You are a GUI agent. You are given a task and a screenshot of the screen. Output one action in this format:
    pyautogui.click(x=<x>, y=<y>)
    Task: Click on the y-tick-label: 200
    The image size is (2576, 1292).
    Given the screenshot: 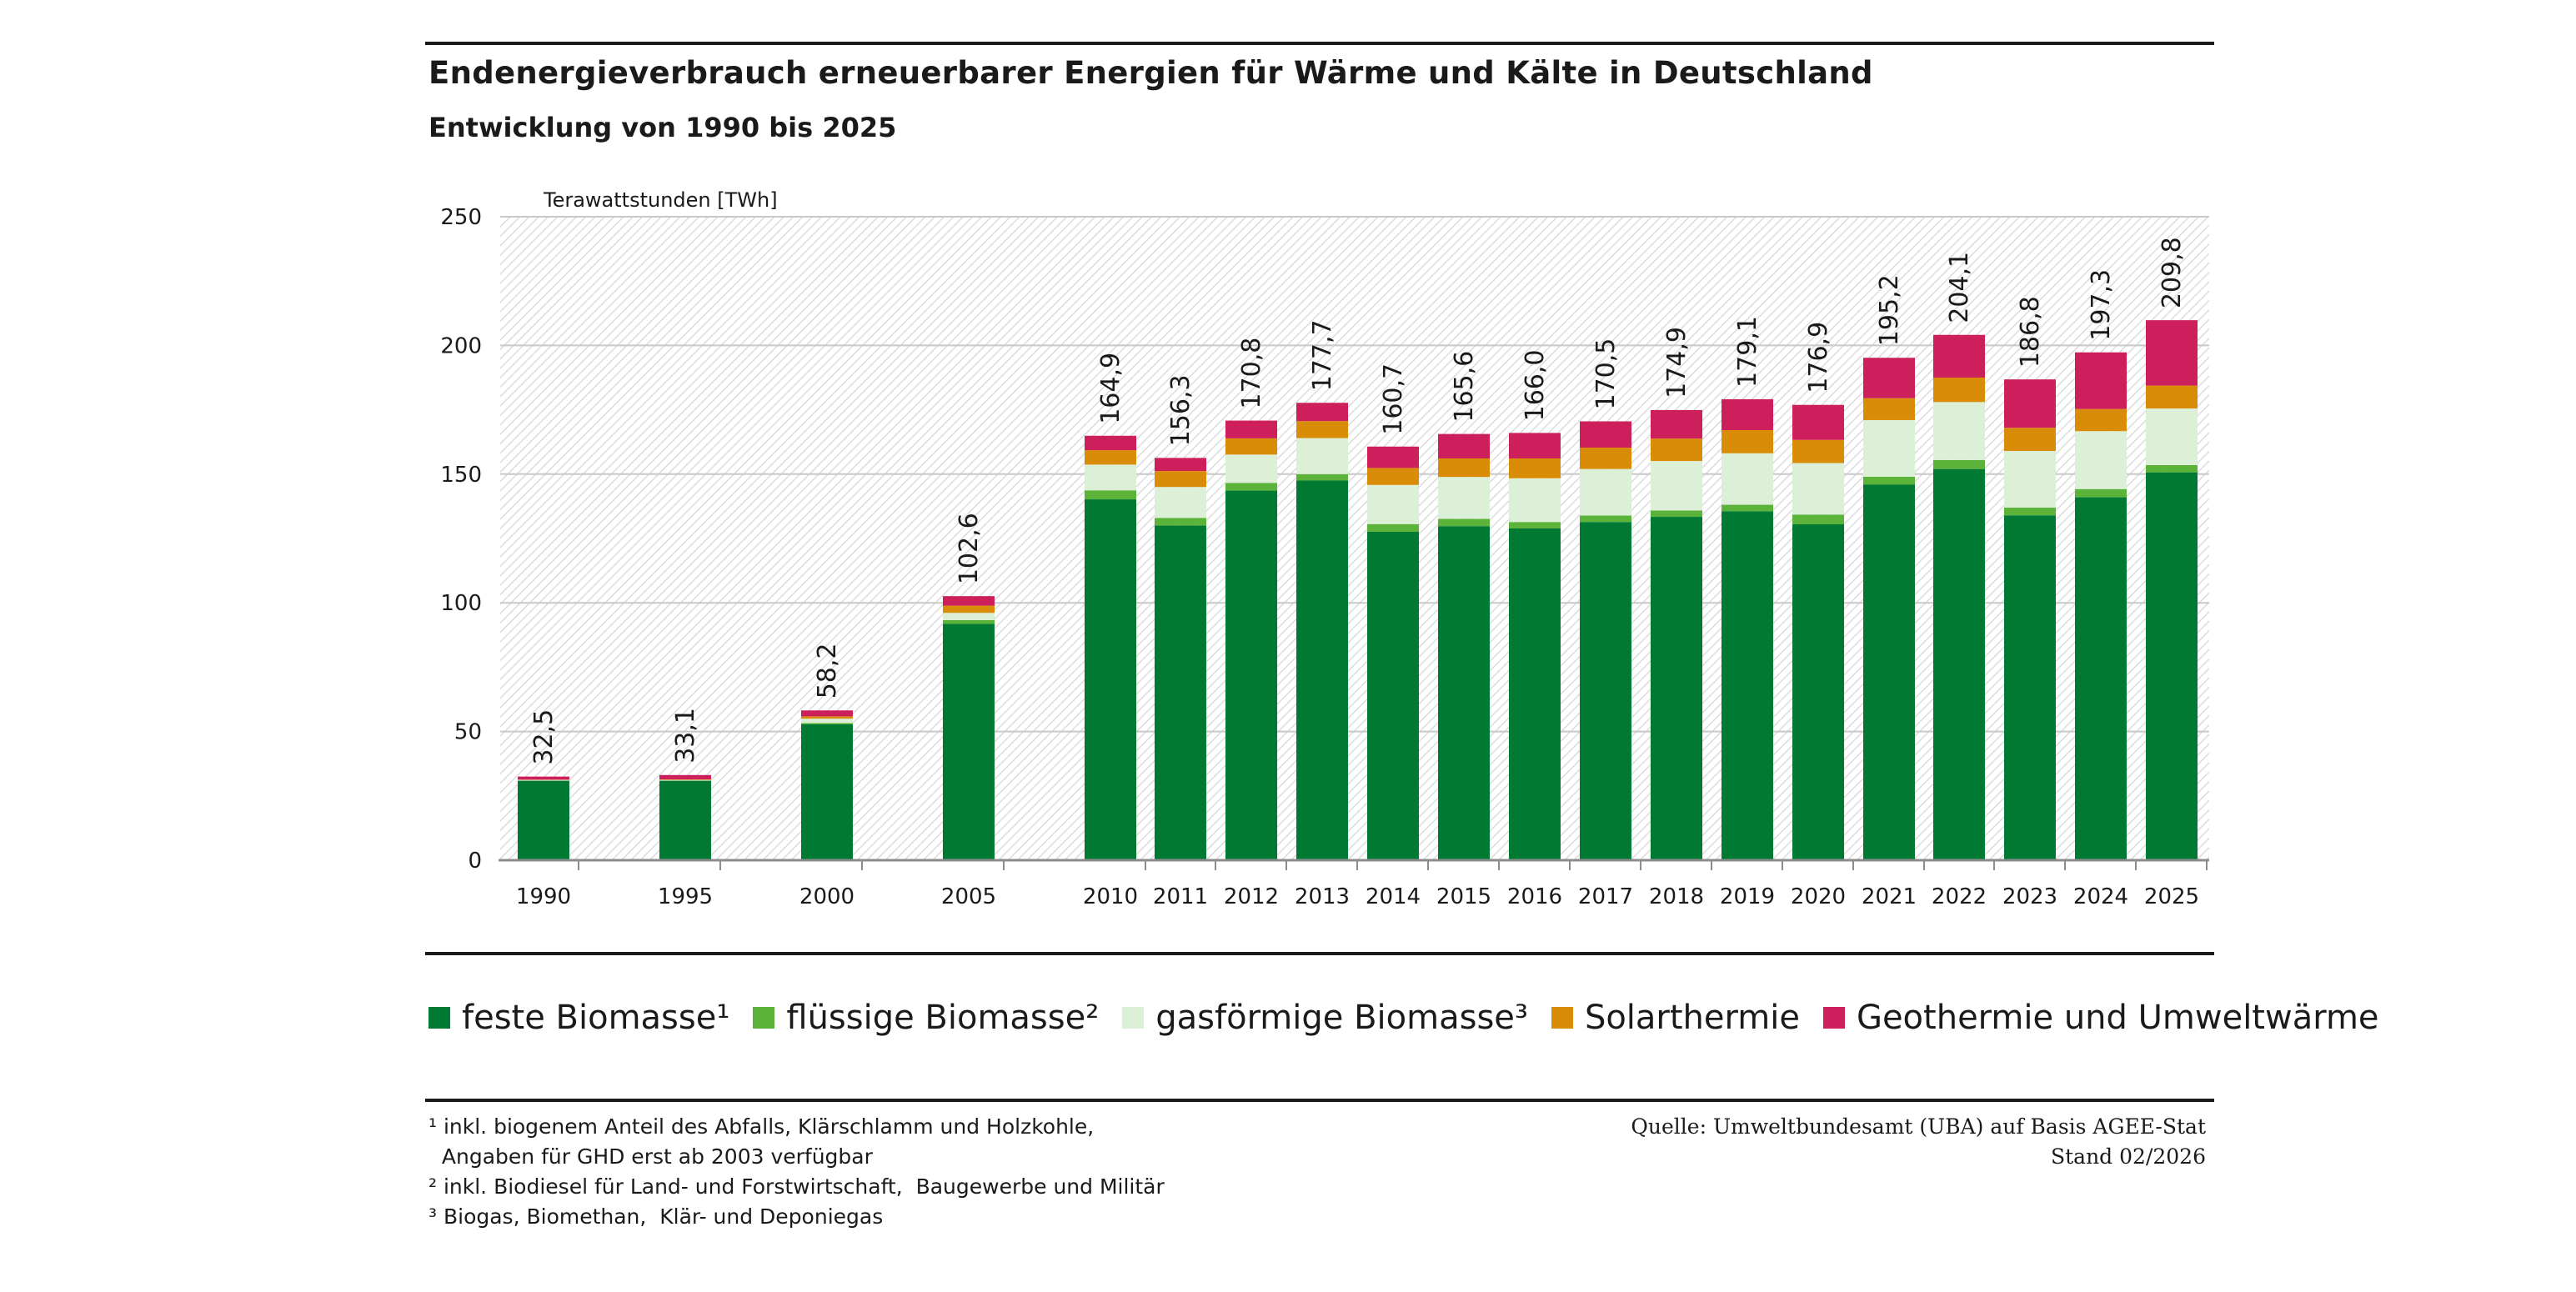 What is the action you would take?
    pyautogui.click(x=461, y=345)
    